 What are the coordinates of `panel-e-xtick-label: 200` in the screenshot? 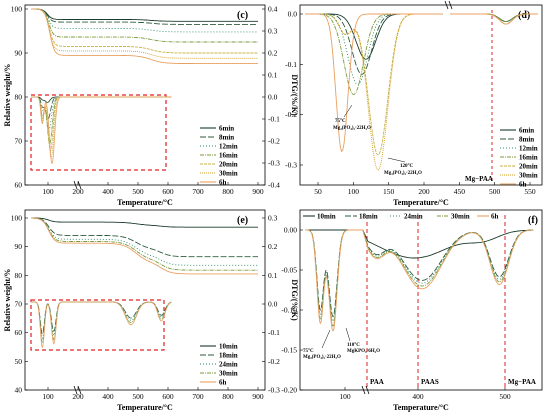 It's located at (78, 396).